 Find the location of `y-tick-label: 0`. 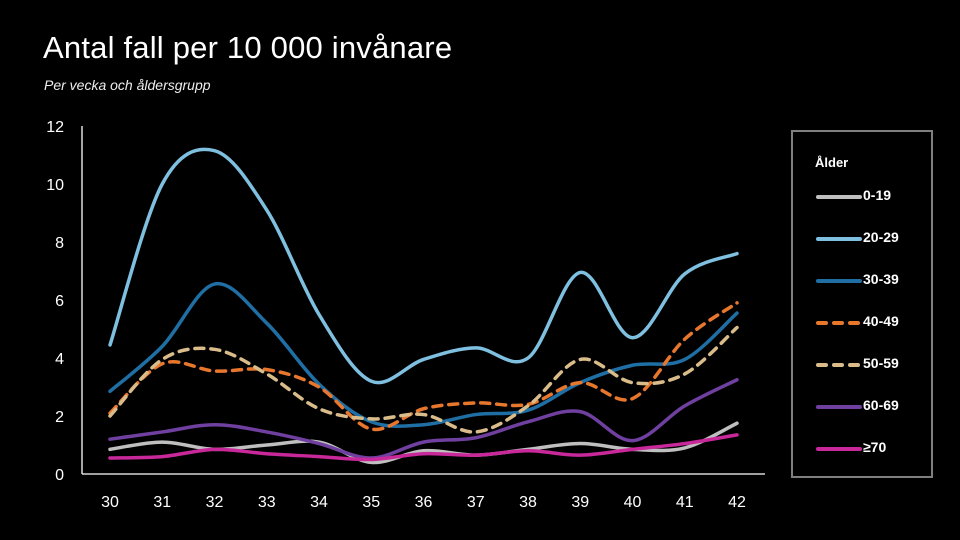

y-tick-label: 0 is located at coordinates (59, 475).